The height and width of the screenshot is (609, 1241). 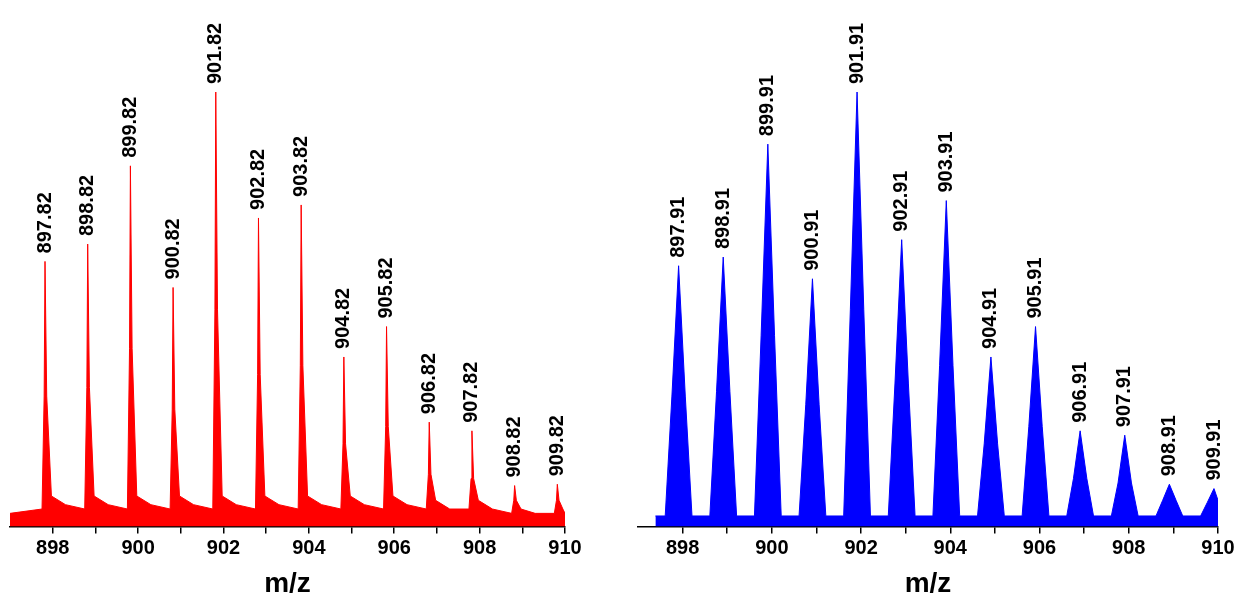 I want to click on annotation: 899.91, so click(x=766, y=105).